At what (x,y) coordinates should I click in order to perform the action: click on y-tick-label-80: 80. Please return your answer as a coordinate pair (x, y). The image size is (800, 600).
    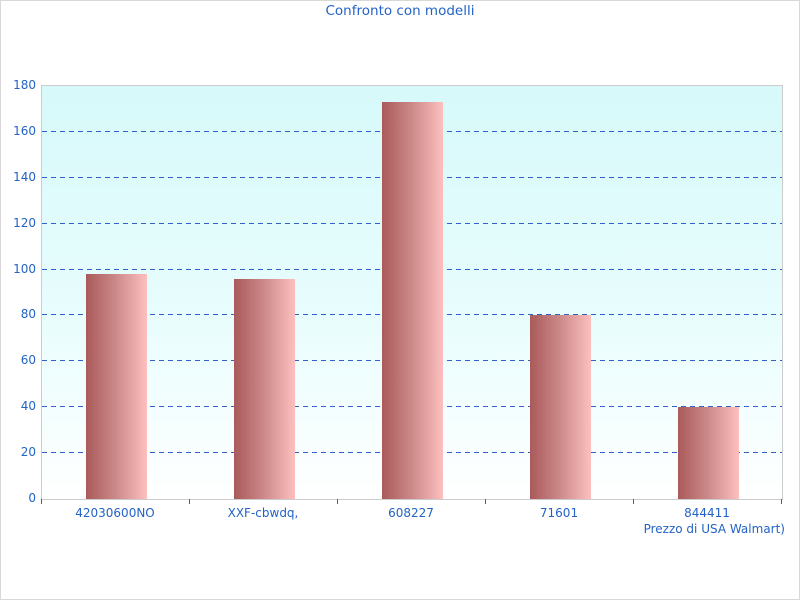
    Looking at the image, I should click on (28, 314).